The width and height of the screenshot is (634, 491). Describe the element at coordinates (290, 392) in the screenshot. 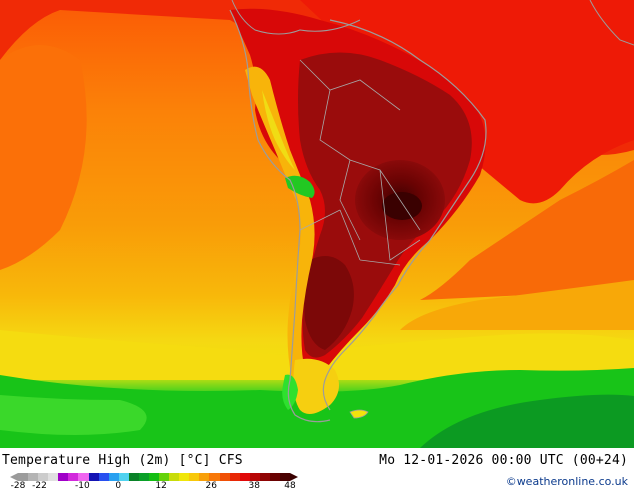

I see `patagonia-green` at that location.